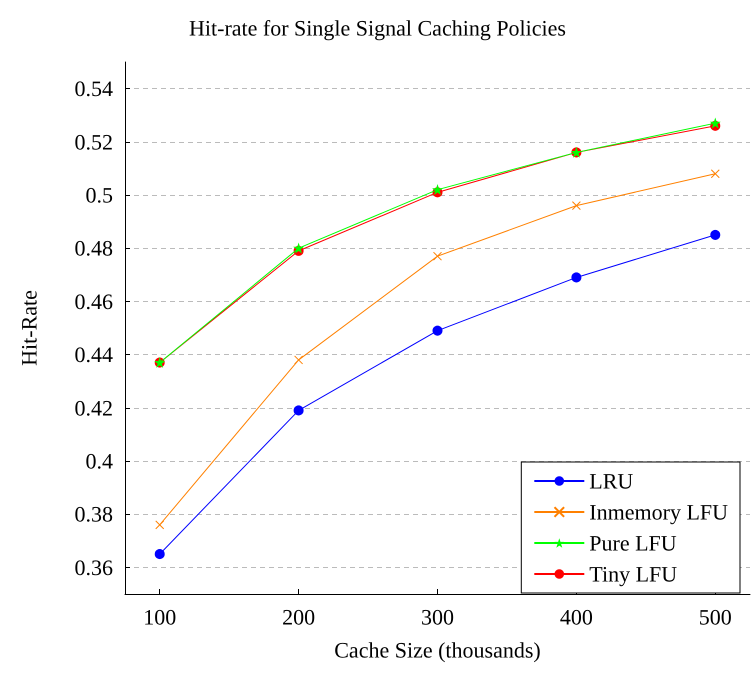 This screenshot has height=677, width=755. I want to click on y-tick-label: 0.4, so click(99, 461).